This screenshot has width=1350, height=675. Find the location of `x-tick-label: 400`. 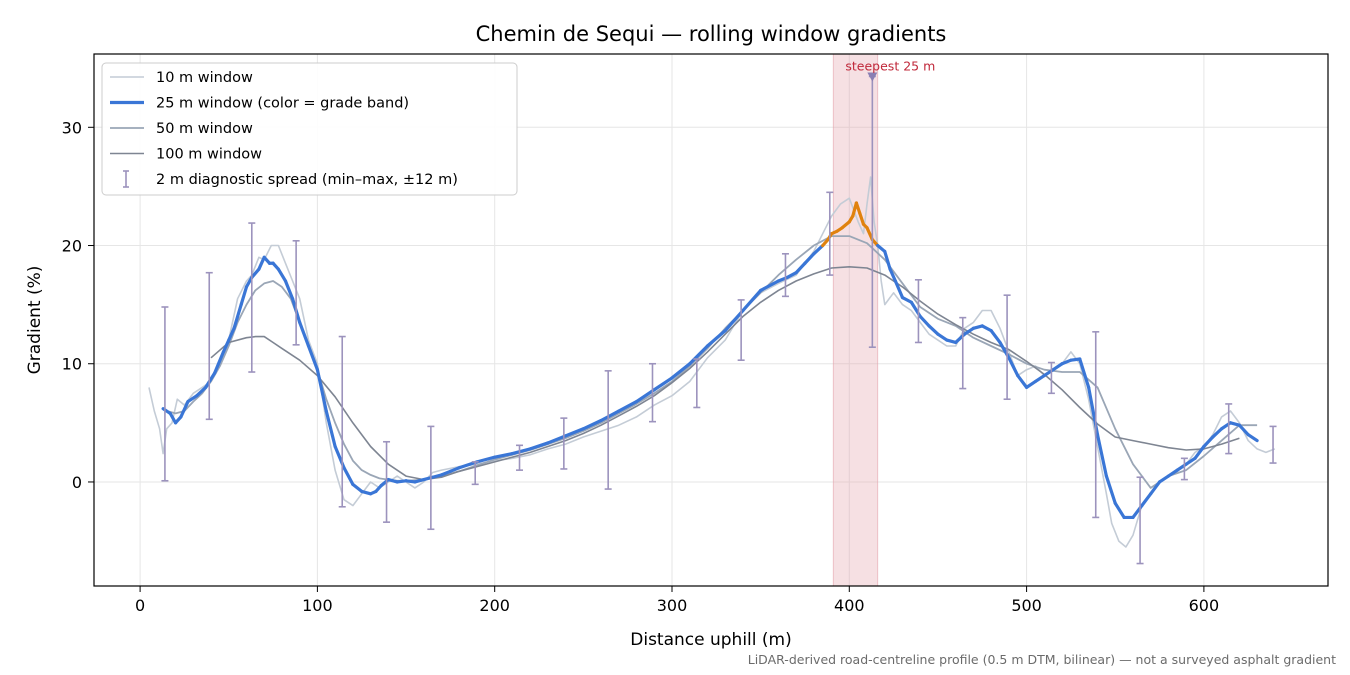

x-tick-label: 400 is located at coordinates (849, 605).